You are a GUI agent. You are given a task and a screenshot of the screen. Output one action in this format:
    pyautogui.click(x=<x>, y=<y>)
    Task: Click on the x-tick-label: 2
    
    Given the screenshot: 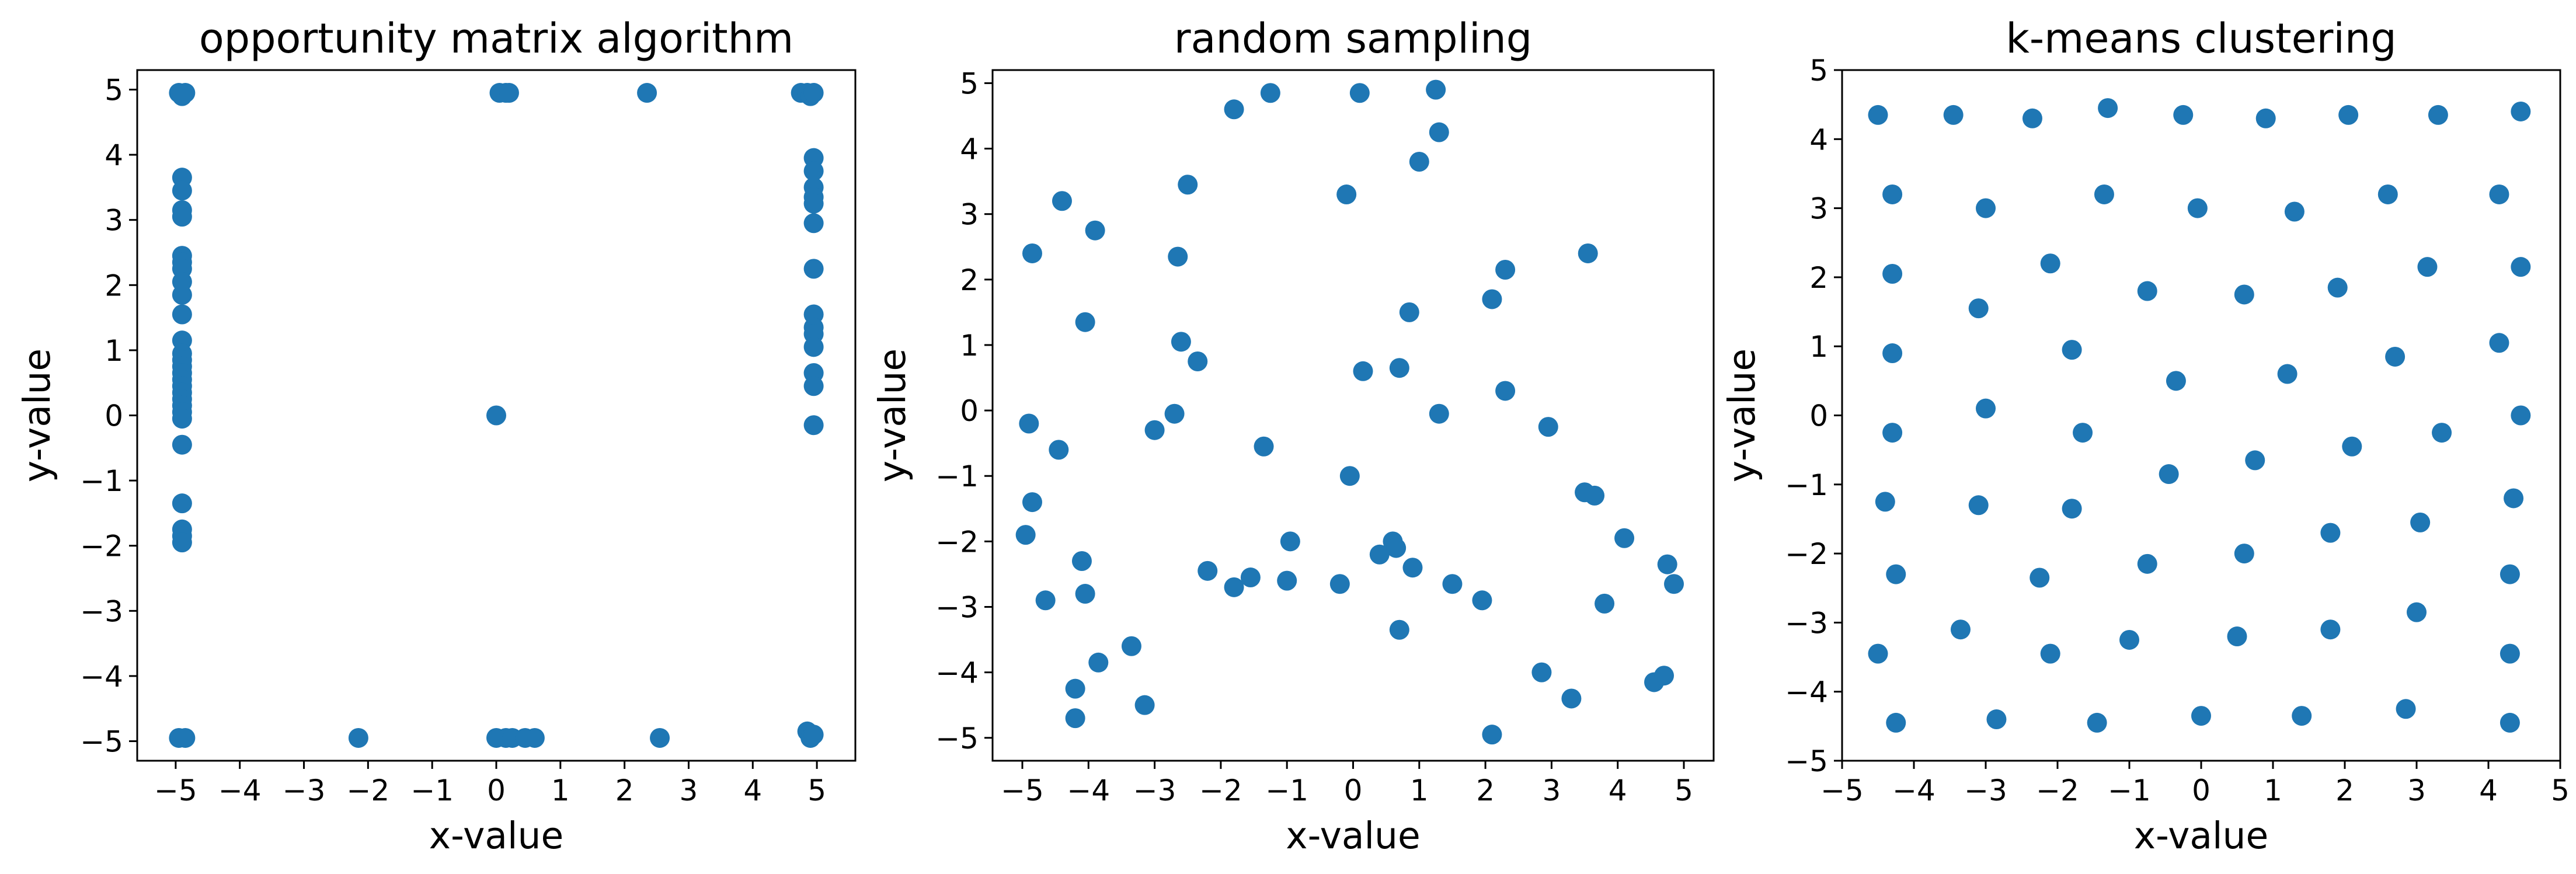 What is the action you would take?
    pyautogui.click(x=1485, y=790)
    